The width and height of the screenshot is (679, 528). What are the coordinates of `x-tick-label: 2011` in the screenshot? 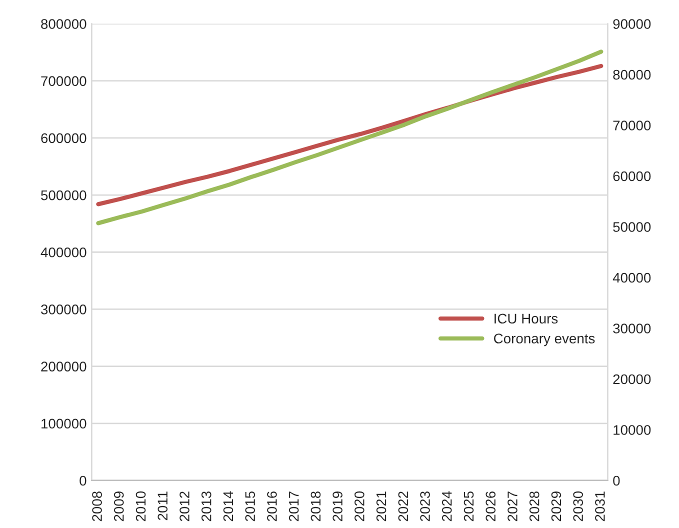 It's located at (163, 506).